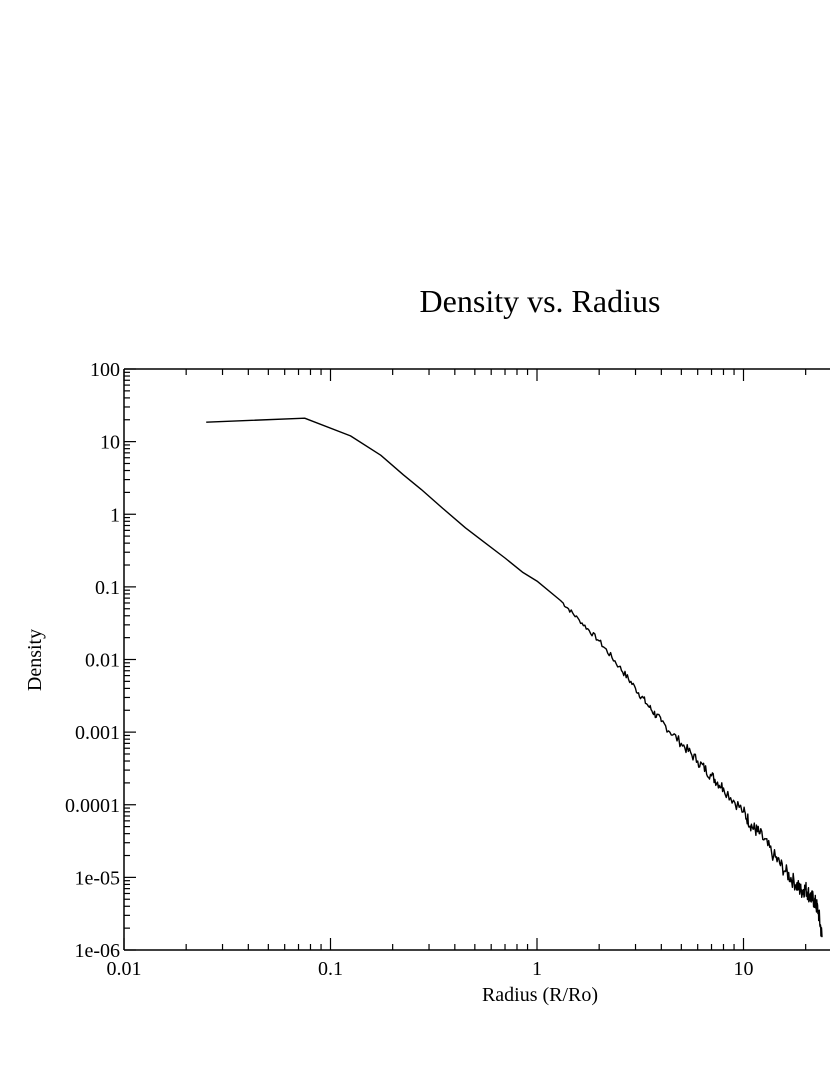 Image resolution: width=830 pixels, height=1075 pixels. I want to click on y-tick-label: 0.01, so click(102, 661).